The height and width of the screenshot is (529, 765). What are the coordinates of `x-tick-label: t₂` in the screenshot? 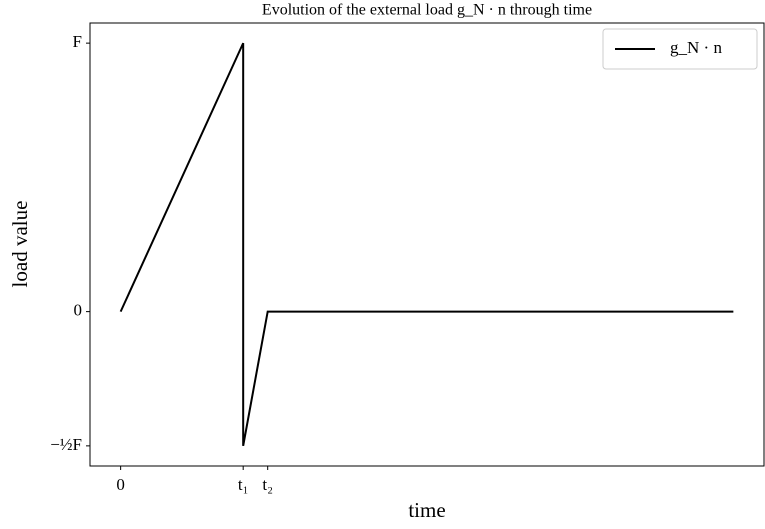 It's located at (267, 484).